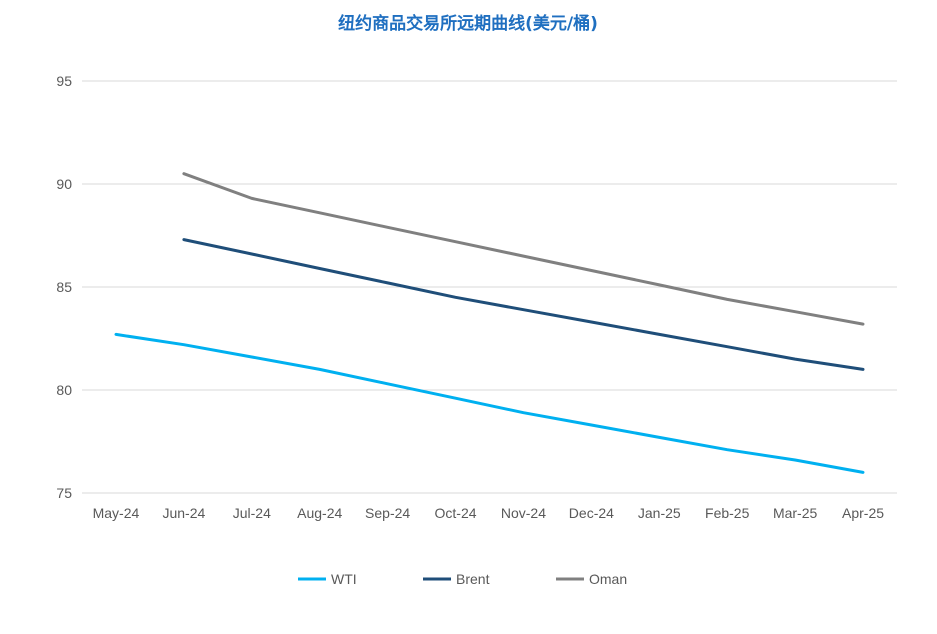 The width and height of the screenshot is (937, 634). What do you see at coordinates (473, 579) in the screenshot?
I see `legend-label-brent: Brent` at bounding box center [473, 579].